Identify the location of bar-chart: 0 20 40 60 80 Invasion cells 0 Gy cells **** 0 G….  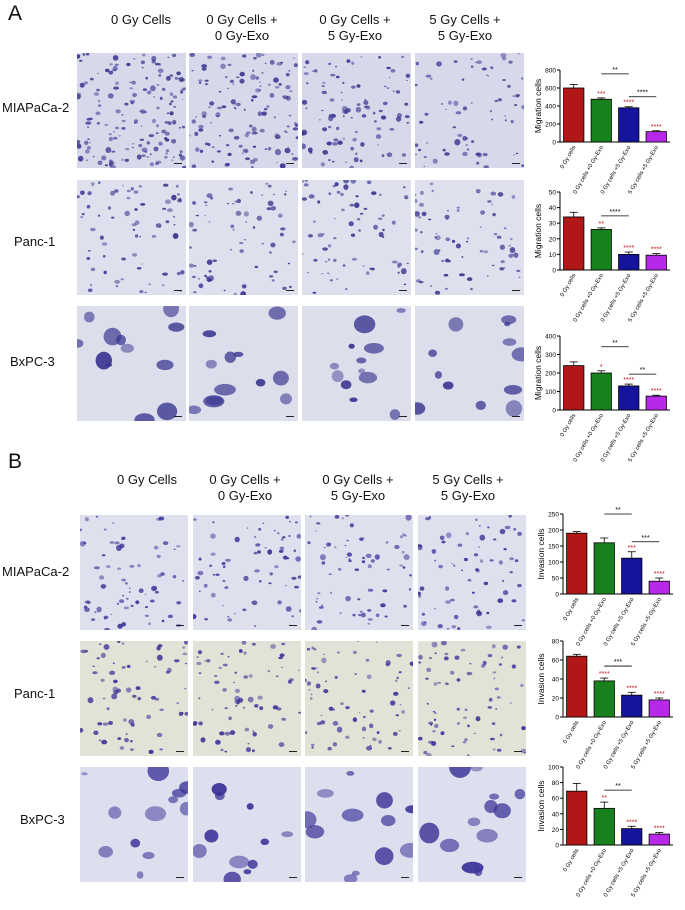
(608, 694).